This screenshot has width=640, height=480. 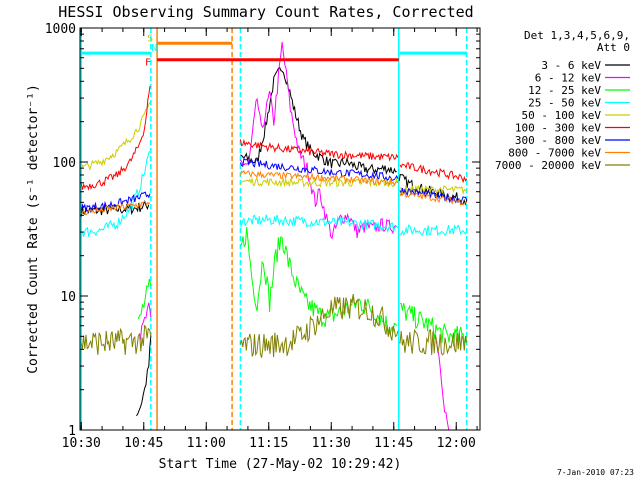 What do you see at coordinates (60, 29) in the screenshot?
I see `y-tick-label: 1000` at bounding box center [60, 29].